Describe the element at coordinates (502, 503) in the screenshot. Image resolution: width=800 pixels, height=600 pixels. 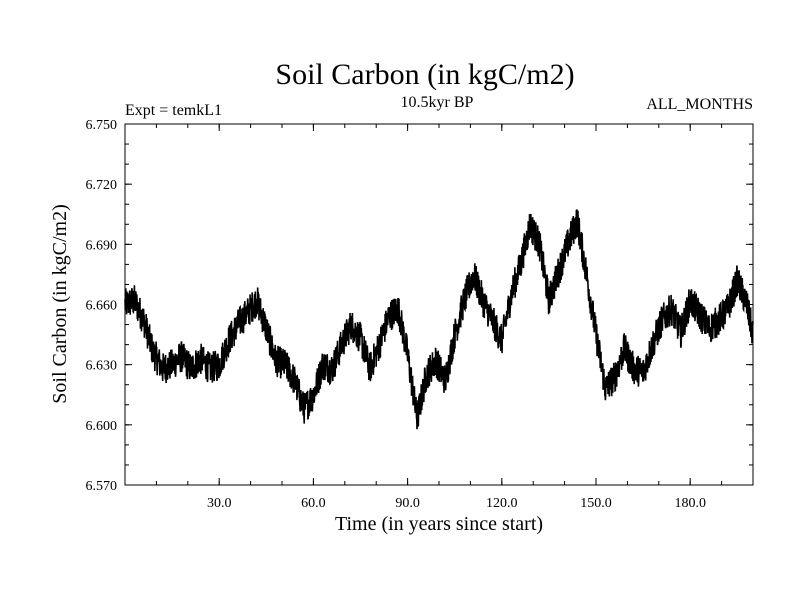
I see `x-tick-label: 120.0` at that location.